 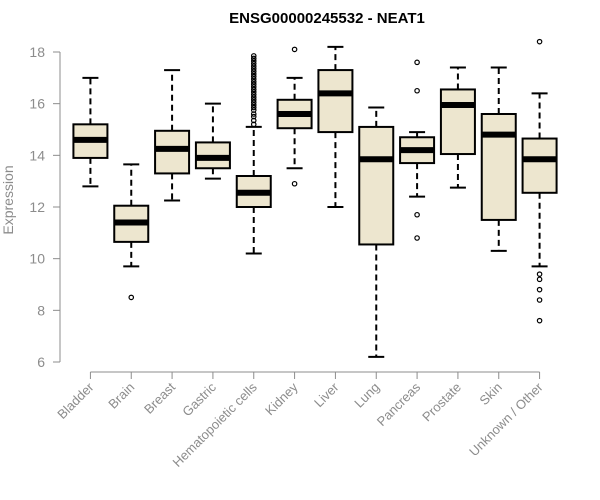 I want to click on x-tick-label: Breast, so click(x=159, y=397).